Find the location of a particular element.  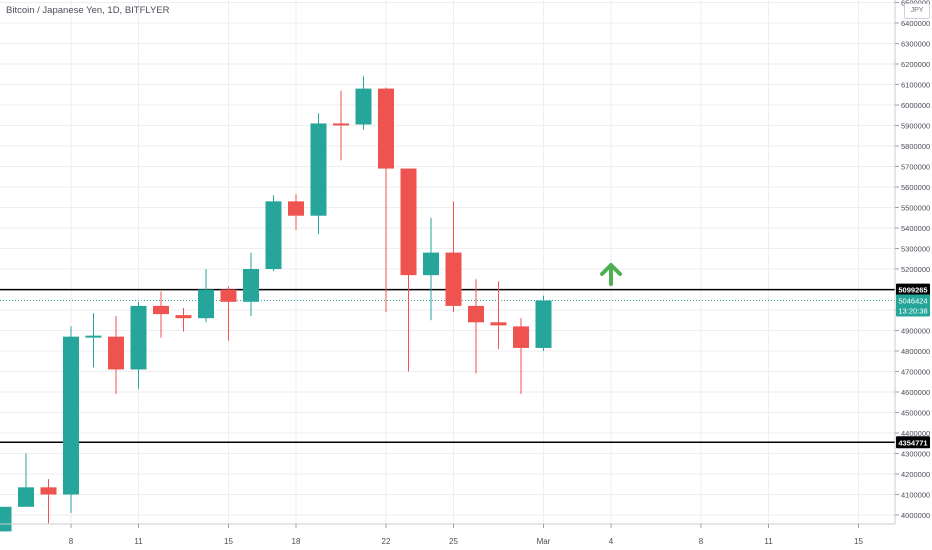

price-tick-label: 6400000 is located at coordinates (915, 23).